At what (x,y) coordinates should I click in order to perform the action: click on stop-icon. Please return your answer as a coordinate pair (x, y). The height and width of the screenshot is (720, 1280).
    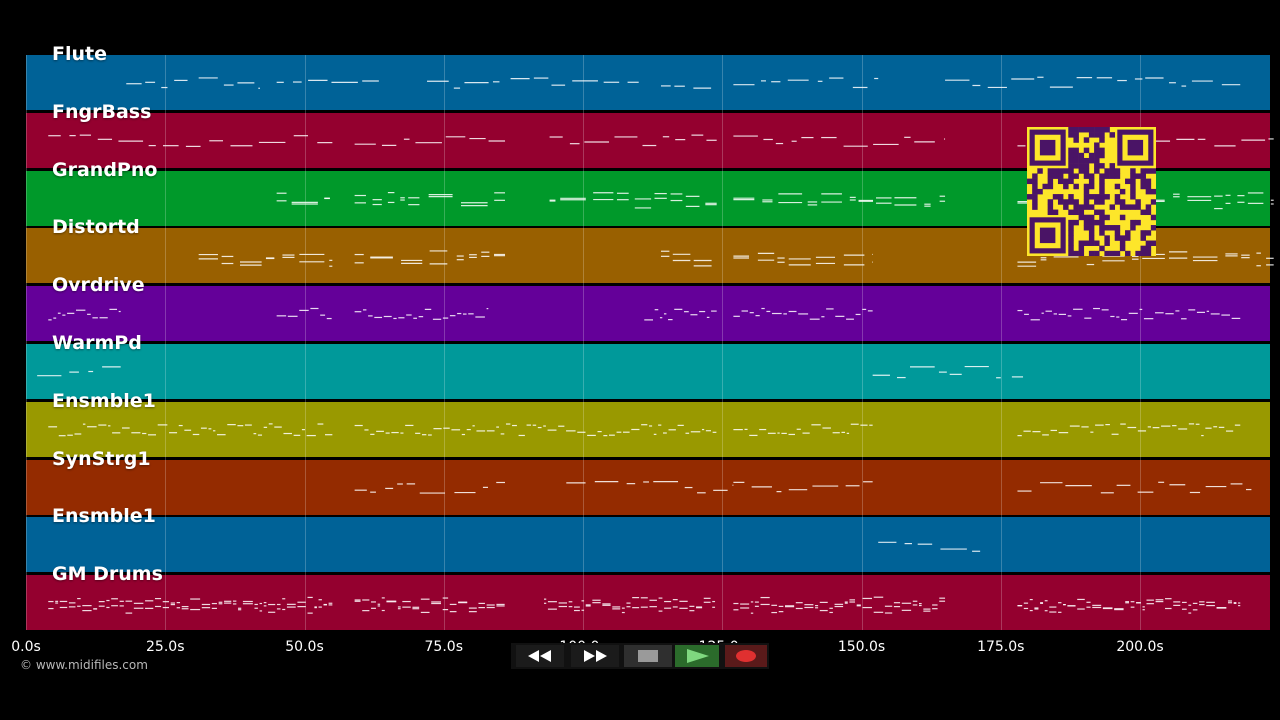
    Looking at the image, I should click on (648, 656).